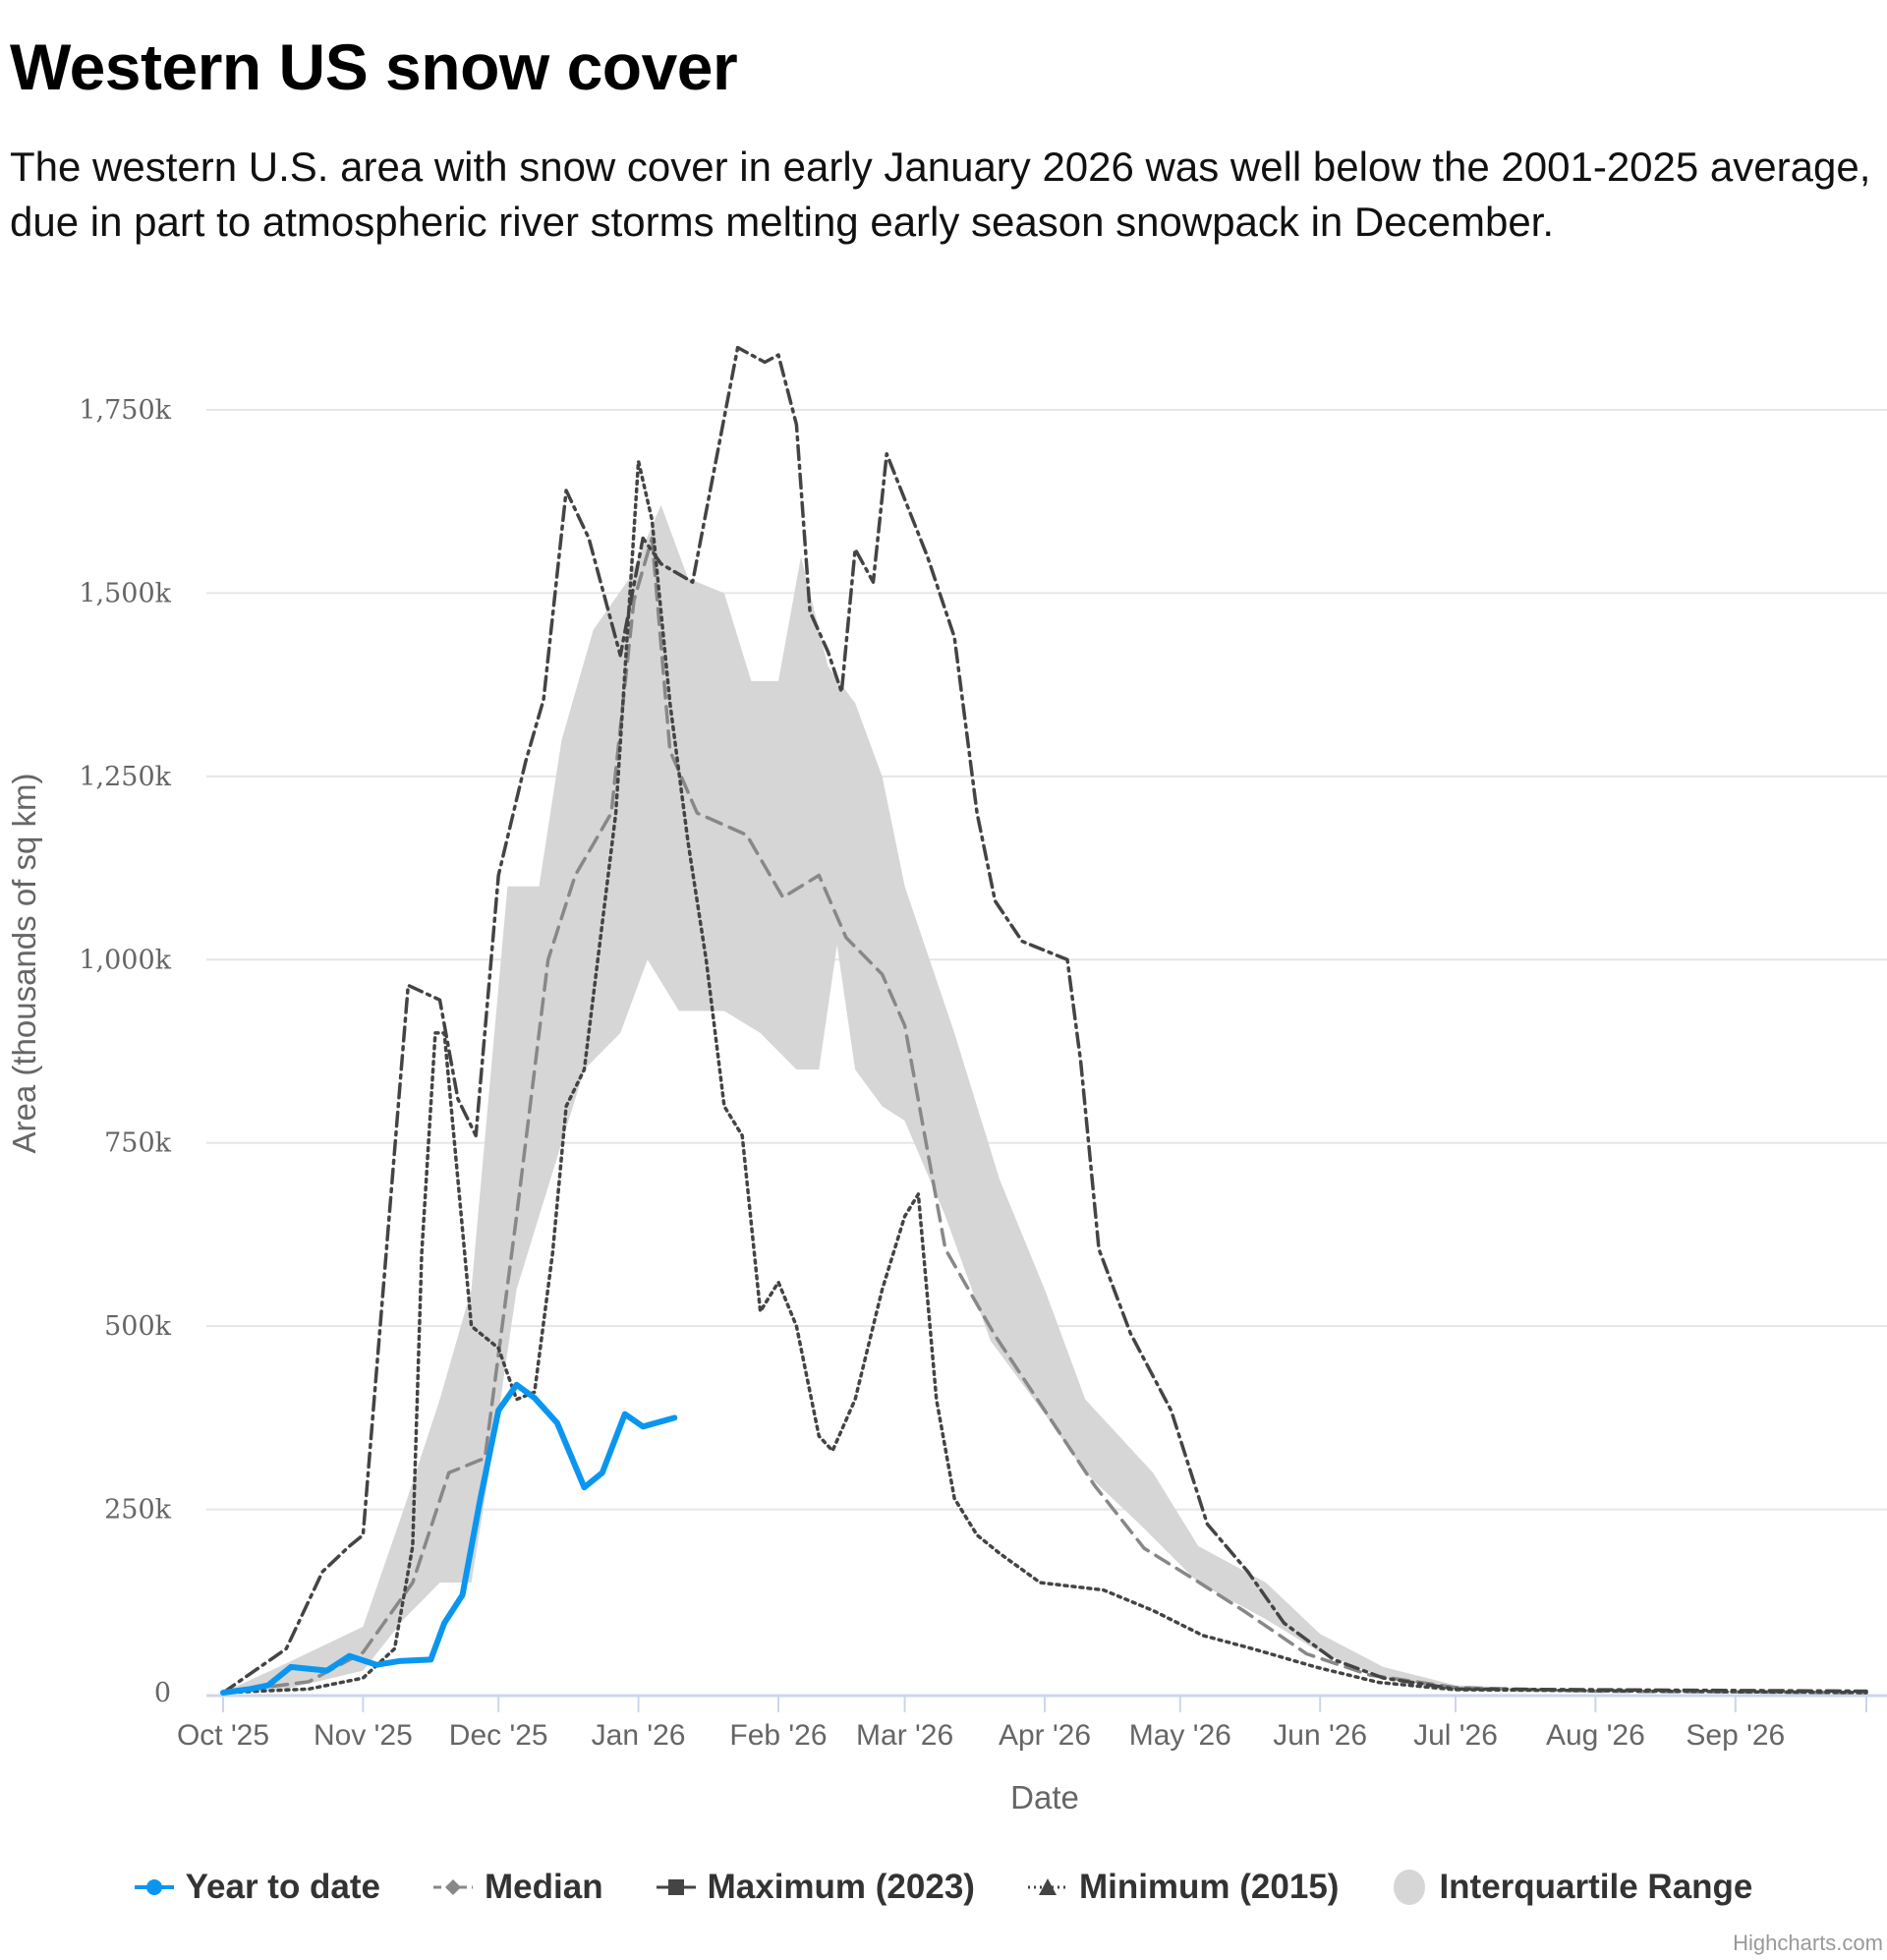 This screenshot has width=1887, height=1960. What do you see at coordinates (639, 1736) in the screenshot?
I see `x-tick-label: Jan '26` at bounding box center [639, 1736].